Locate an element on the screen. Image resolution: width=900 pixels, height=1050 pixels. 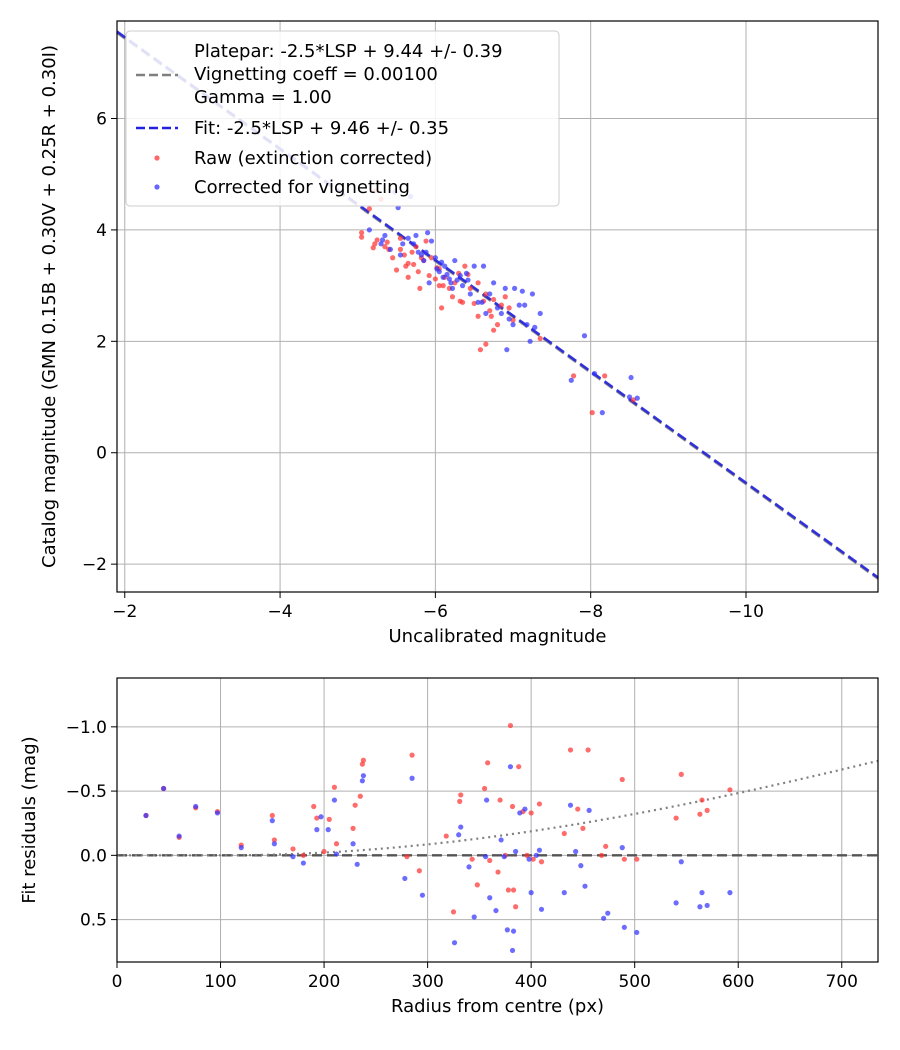
y-tick-label: 6 is located at coordinates (101, 119).